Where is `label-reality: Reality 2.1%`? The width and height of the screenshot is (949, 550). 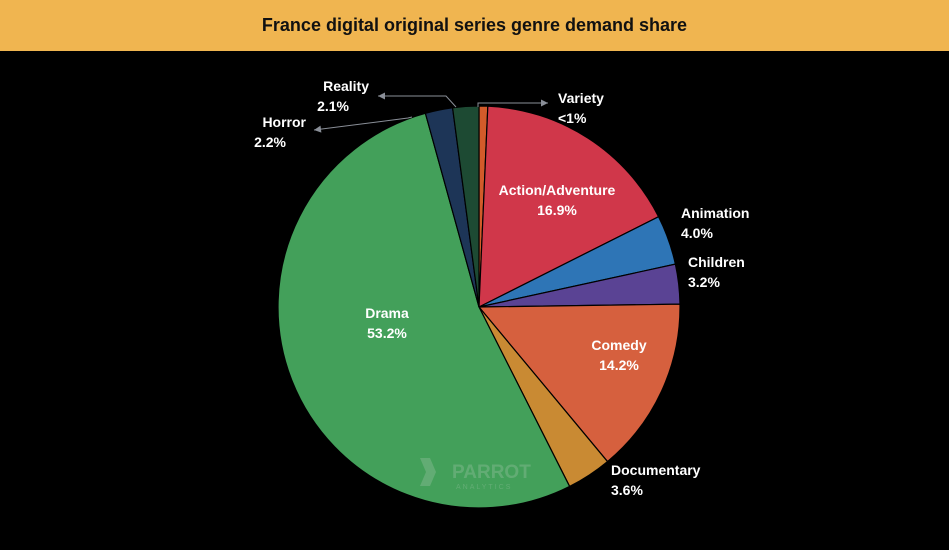
label-reality: Reality 2.1% is located at coordinates (343, 96).